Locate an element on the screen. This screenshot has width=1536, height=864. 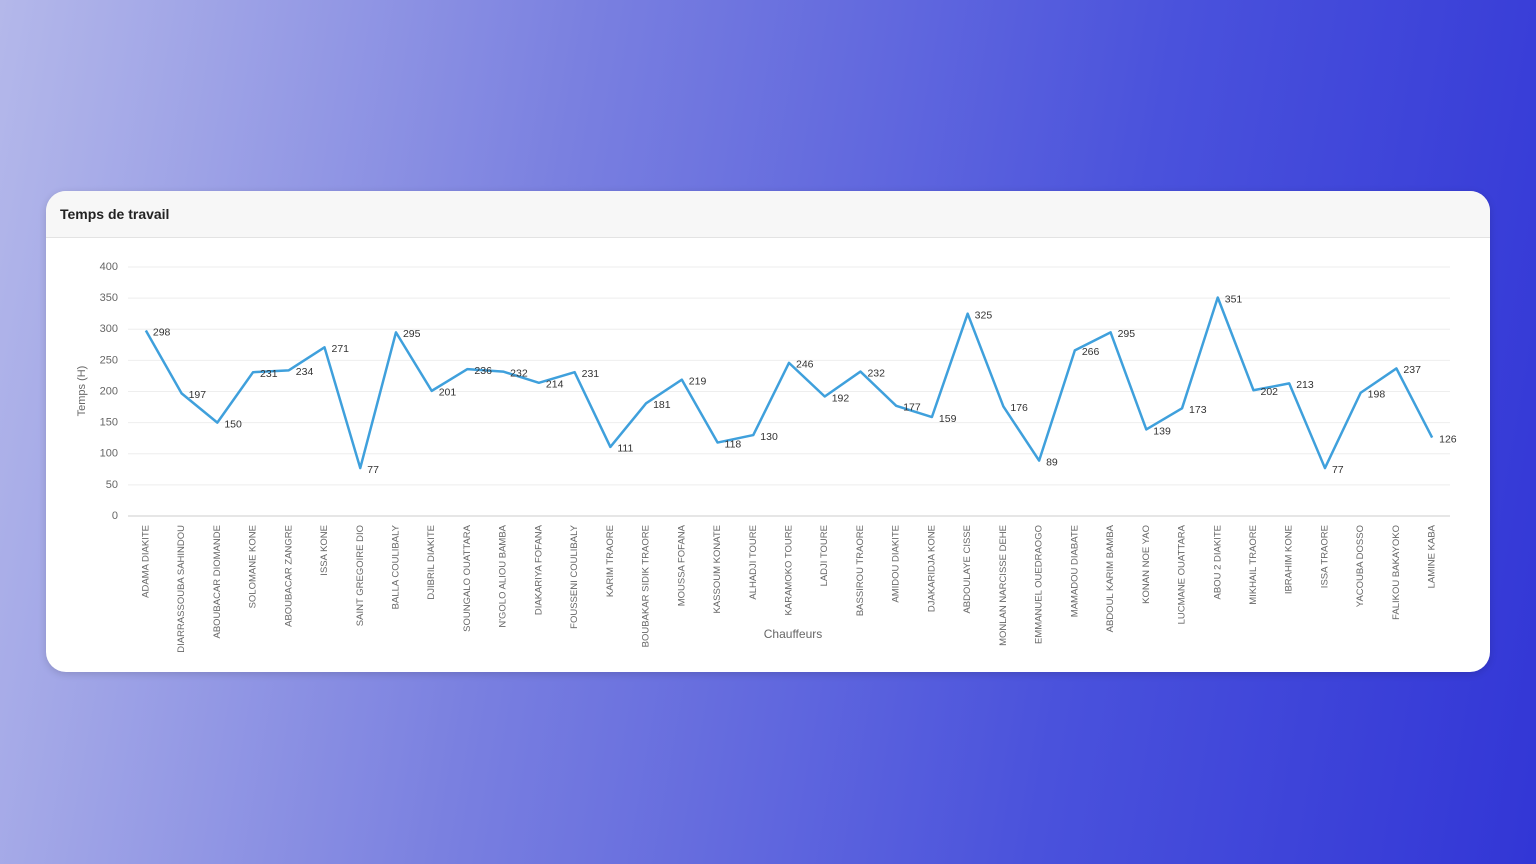
y-tick-label: 0 is located at coordinates (115, 516).